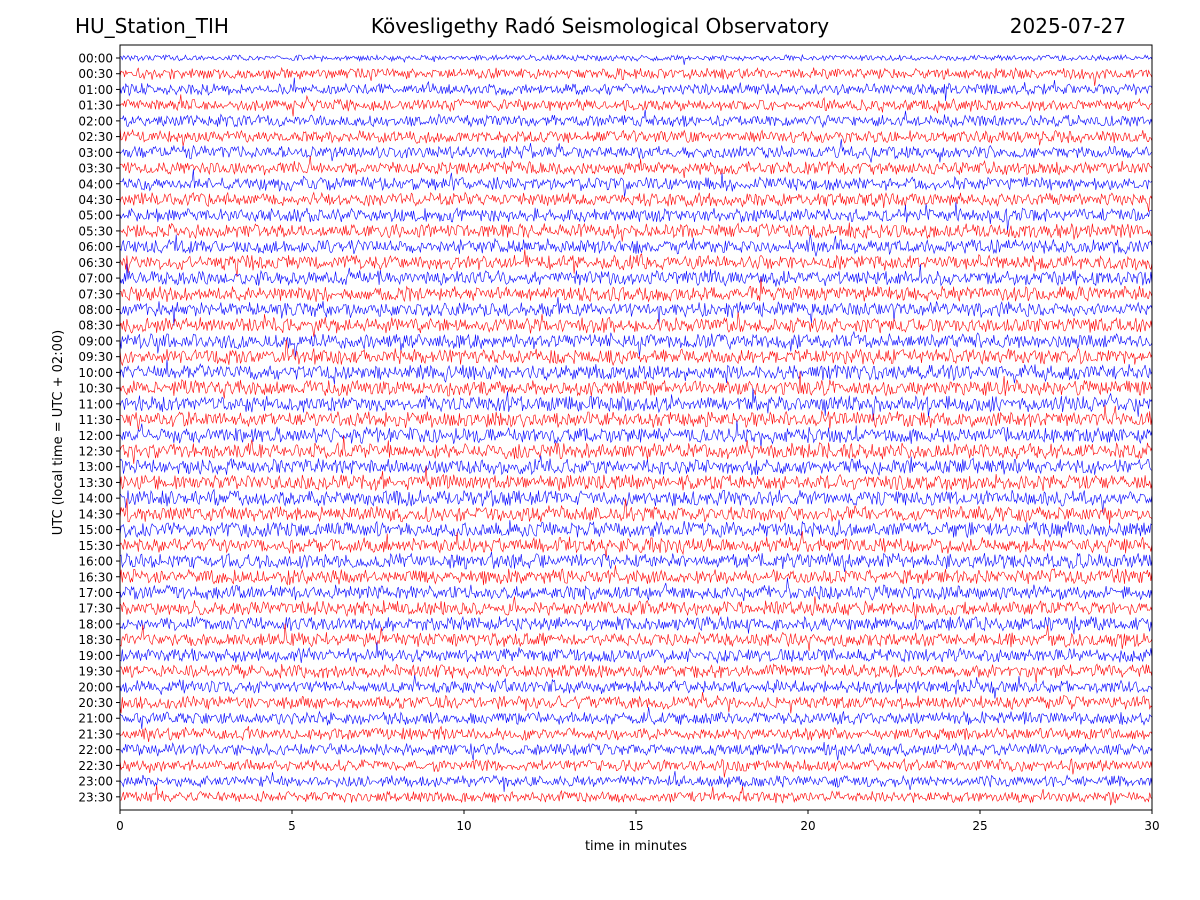 The image size is (1200, 900). Describe the element at coordinates (95, 624) in the screenshot. I see `y-tick-label: 18:00` at that location.